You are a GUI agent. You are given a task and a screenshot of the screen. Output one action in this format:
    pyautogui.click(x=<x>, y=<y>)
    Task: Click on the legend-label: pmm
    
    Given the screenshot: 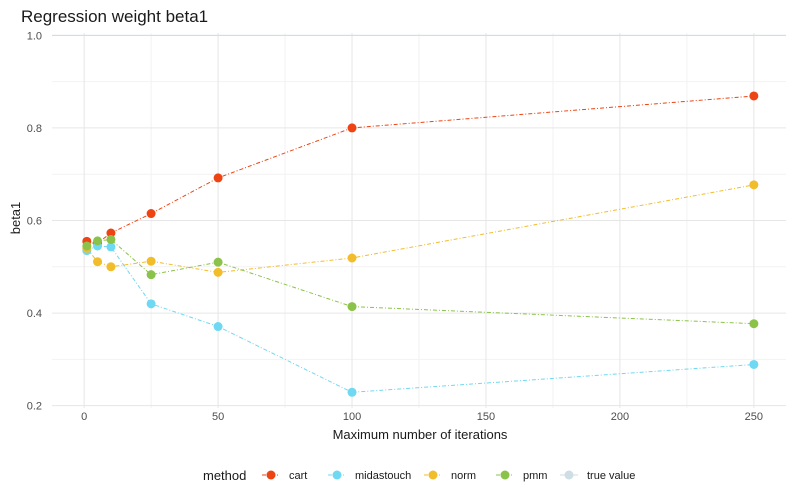 What is the action you would take?
    pyautogui.click(x=535, y=476)
    